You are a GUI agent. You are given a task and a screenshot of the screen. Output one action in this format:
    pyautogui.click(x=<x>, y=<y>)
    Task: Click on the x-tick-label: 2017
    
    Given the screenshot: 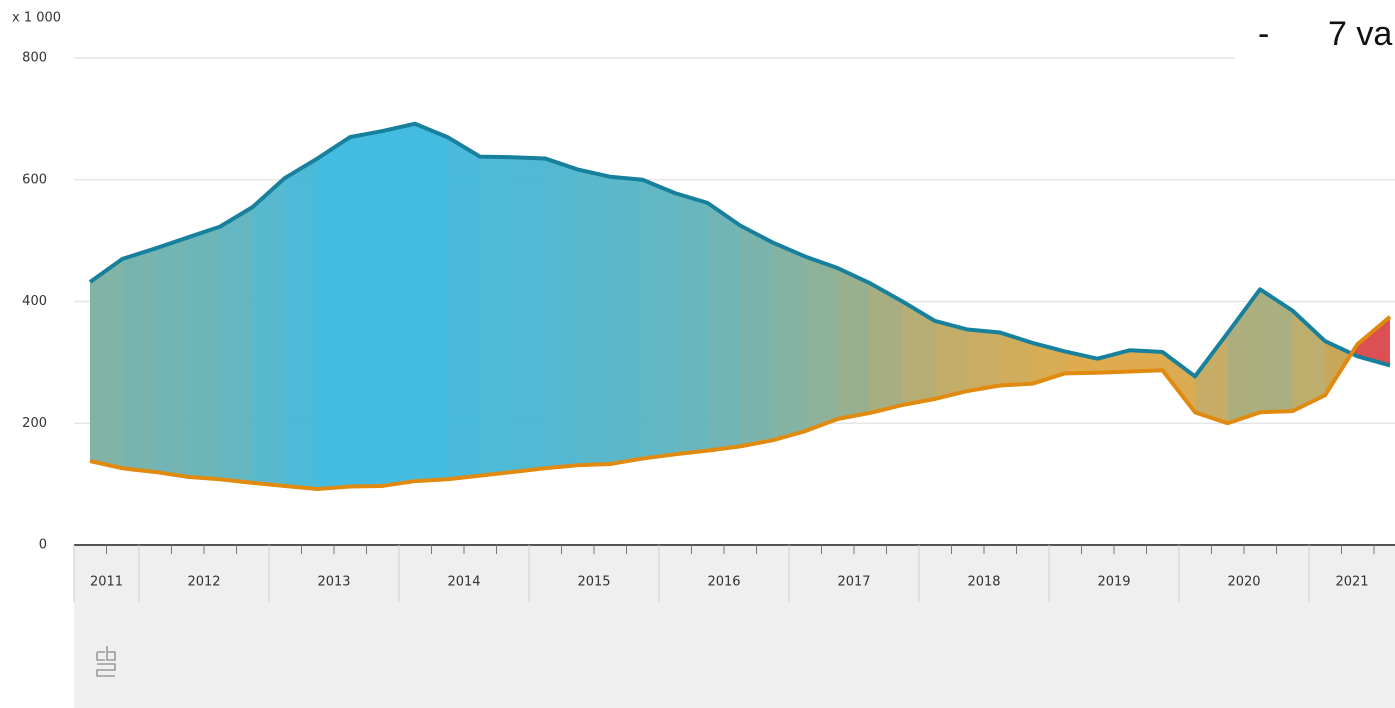 What is the action you would take?
    pyautogui.click(x=853, y=582)
    